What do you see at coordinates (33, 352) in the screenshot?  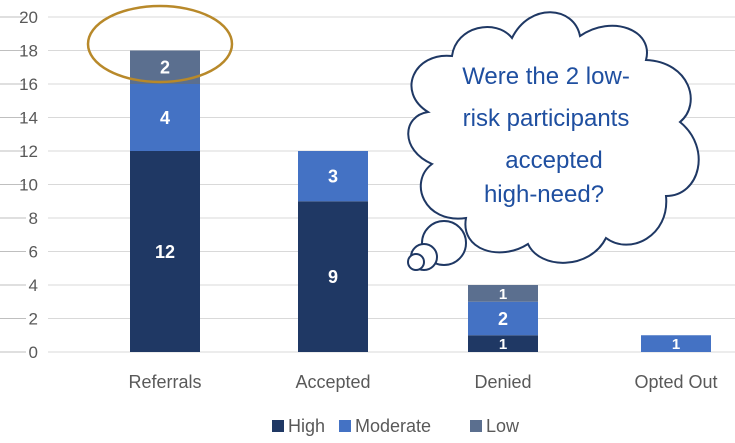 I see `y-tick-label: 0` at bounding box center [33, 352].